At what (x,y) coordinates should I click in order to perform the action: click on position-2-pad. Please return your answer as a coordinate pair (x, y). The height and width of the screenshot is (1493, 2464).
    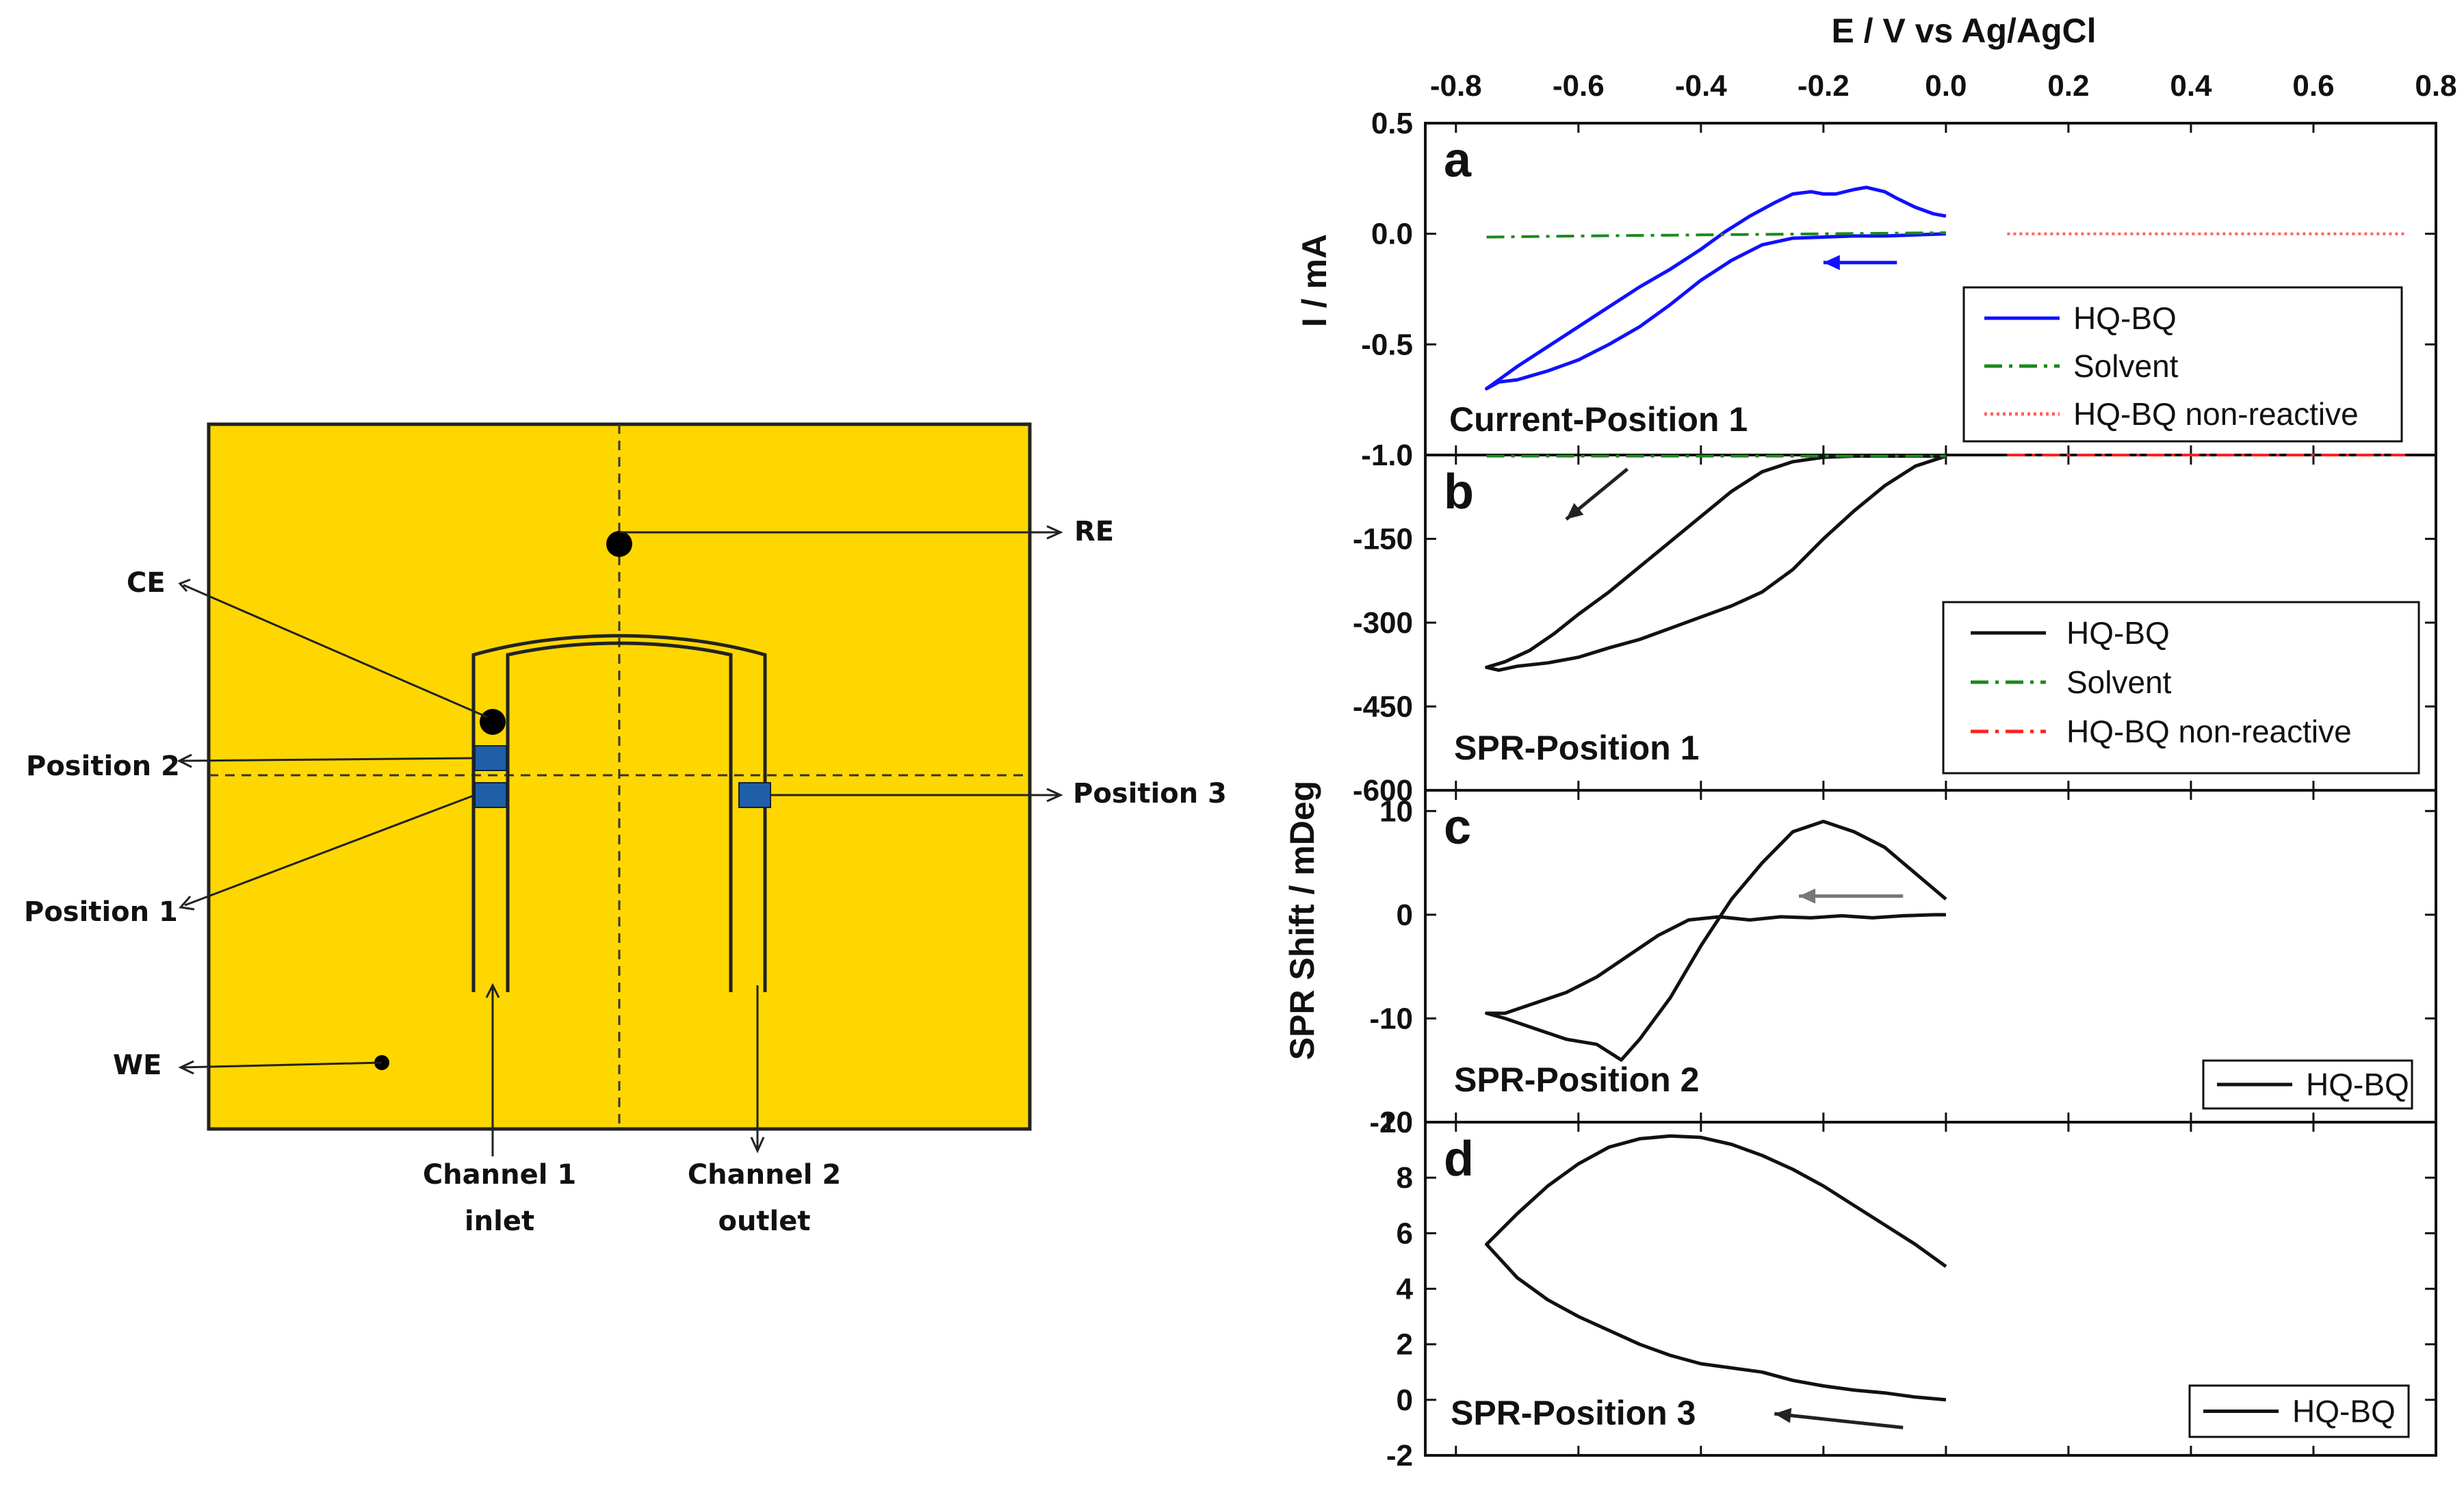
    Looking at the image, I should click on (491, 758).